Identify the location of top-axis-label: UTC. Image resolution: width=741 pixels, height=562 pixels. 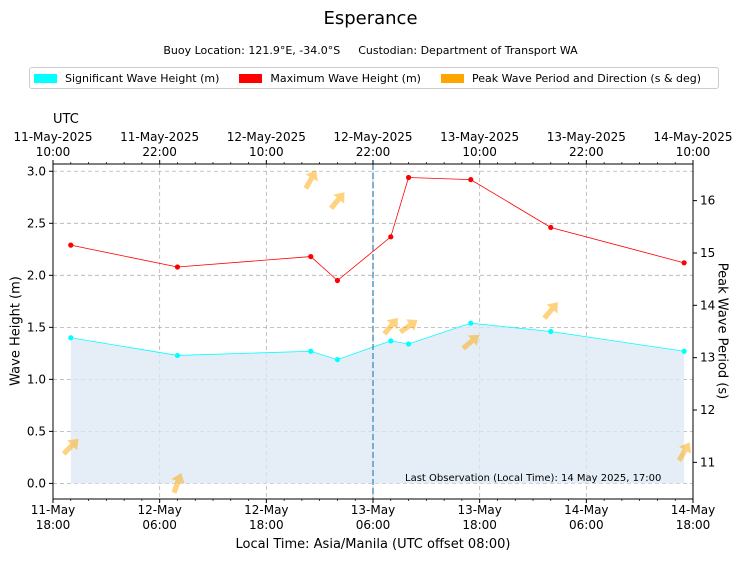
(66, 119).